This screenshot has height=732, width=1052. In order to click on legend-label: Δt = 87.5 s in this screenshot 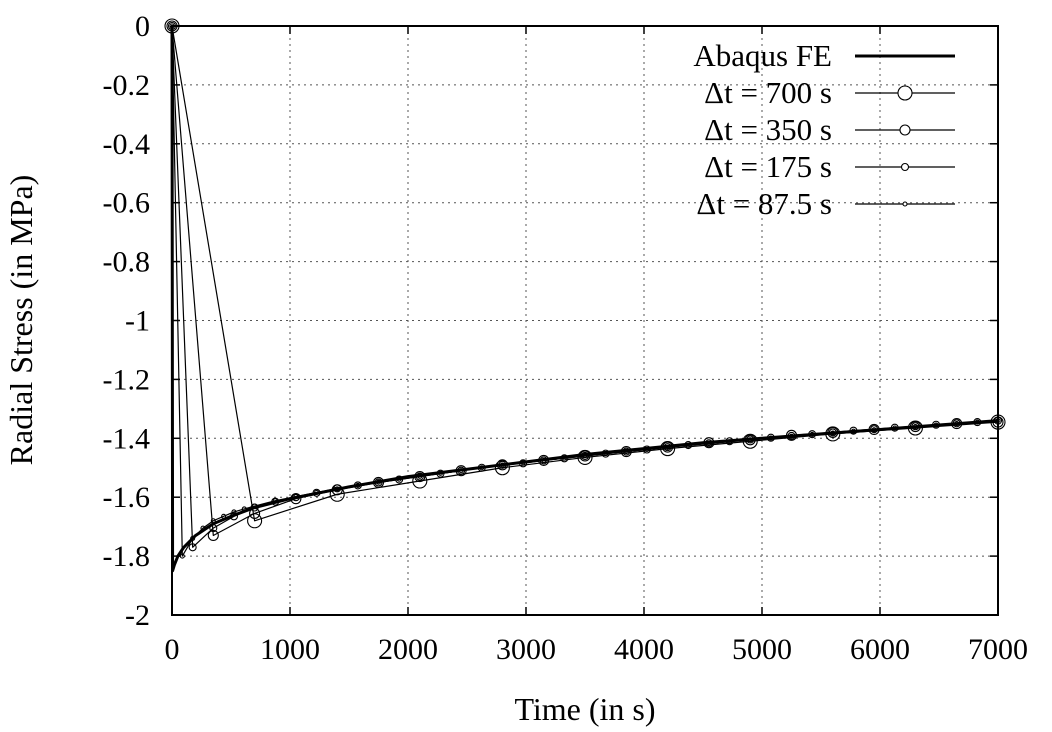, I will do `click(764, 203)`.